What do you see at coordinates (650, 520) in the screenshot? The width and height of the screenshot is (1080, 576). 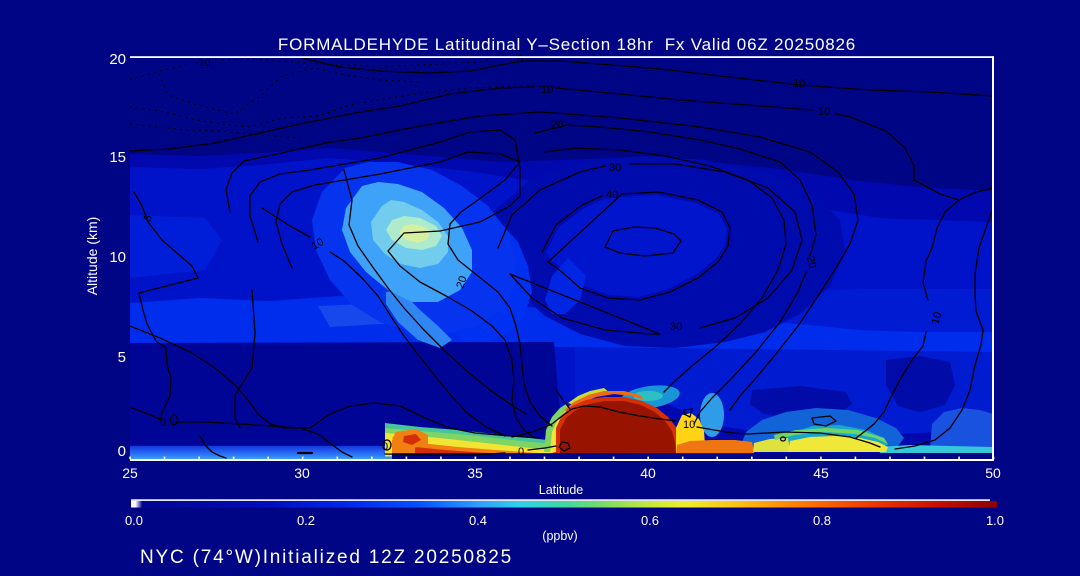 I see `svg-text: 0.6` at bounding box center [650, 520].